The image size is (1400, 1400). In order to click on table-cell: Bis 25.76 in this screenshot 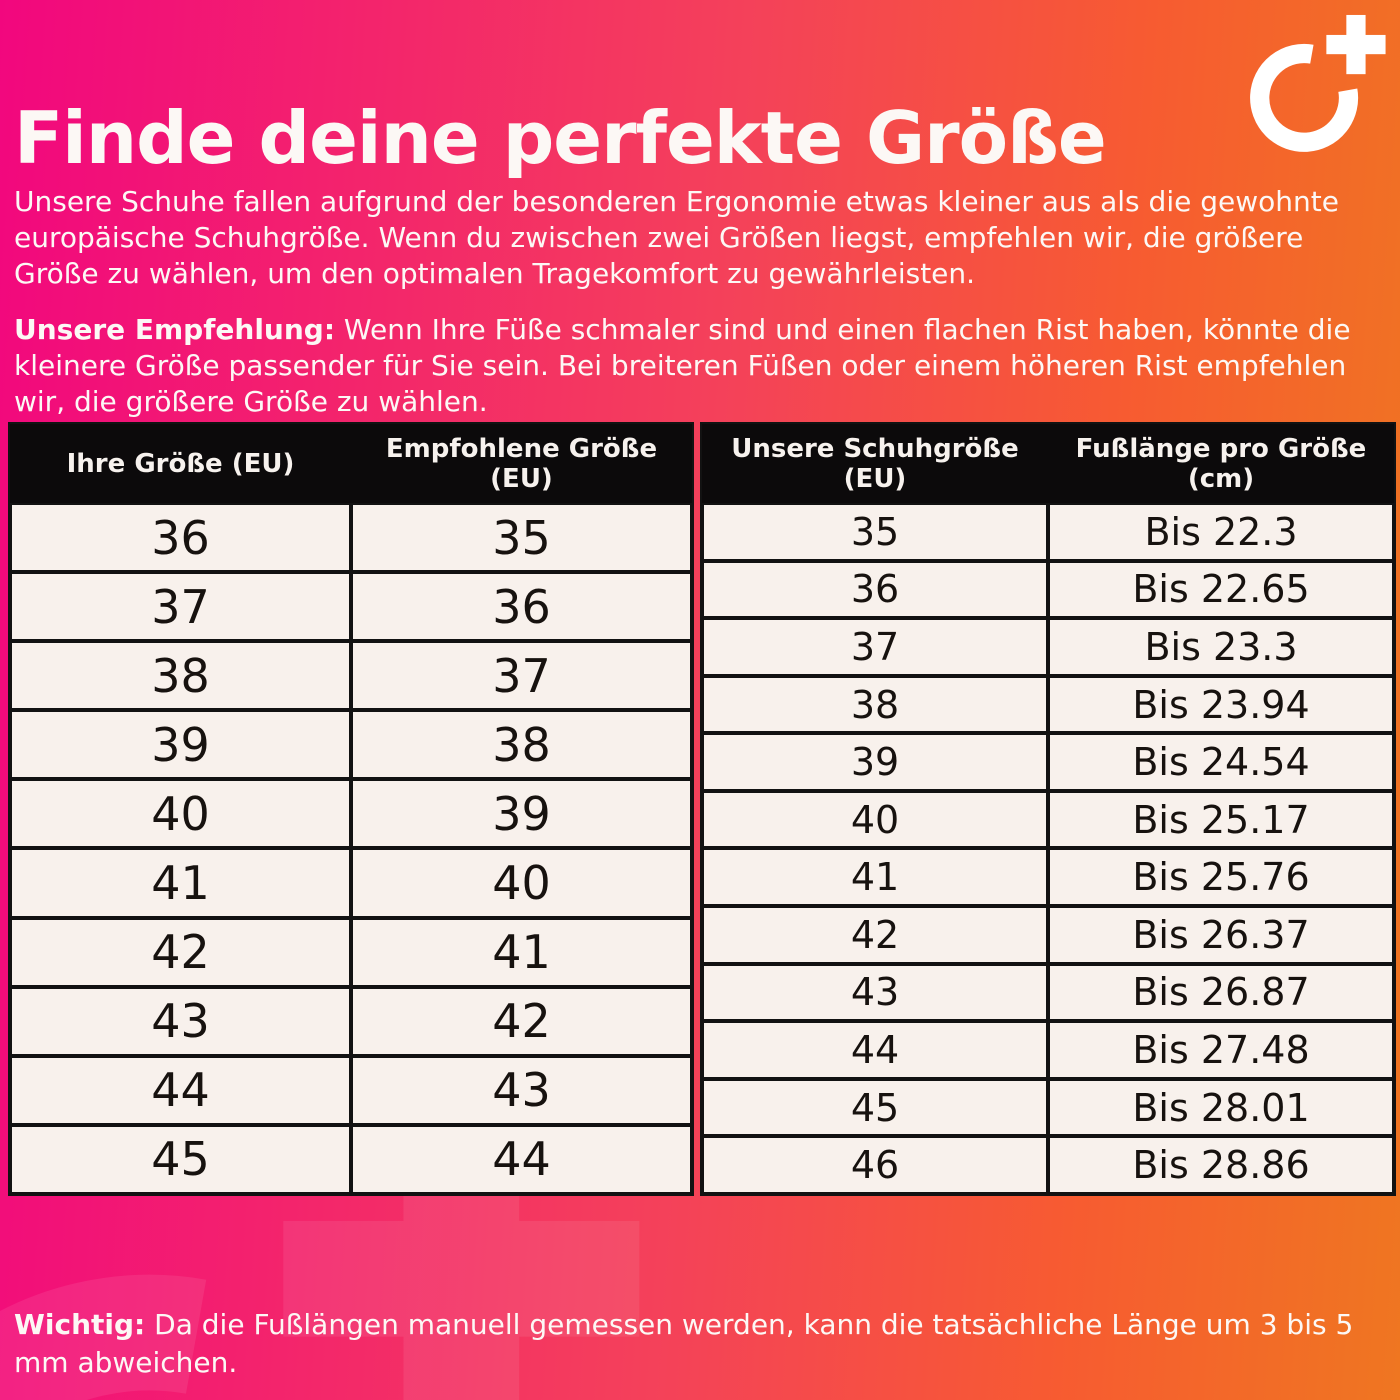, I will do `click(1221, 877)`.